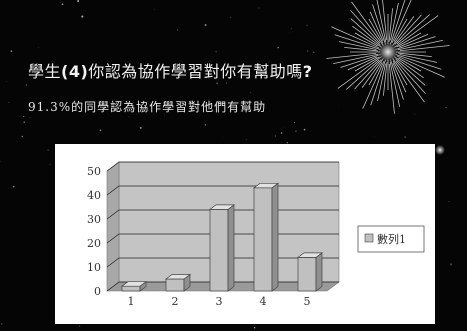 This screenshot has height=331, width=467. Describe the element at coordinates (94, 243) in the screenshot. I see `y-tick-label: 20` at that location.